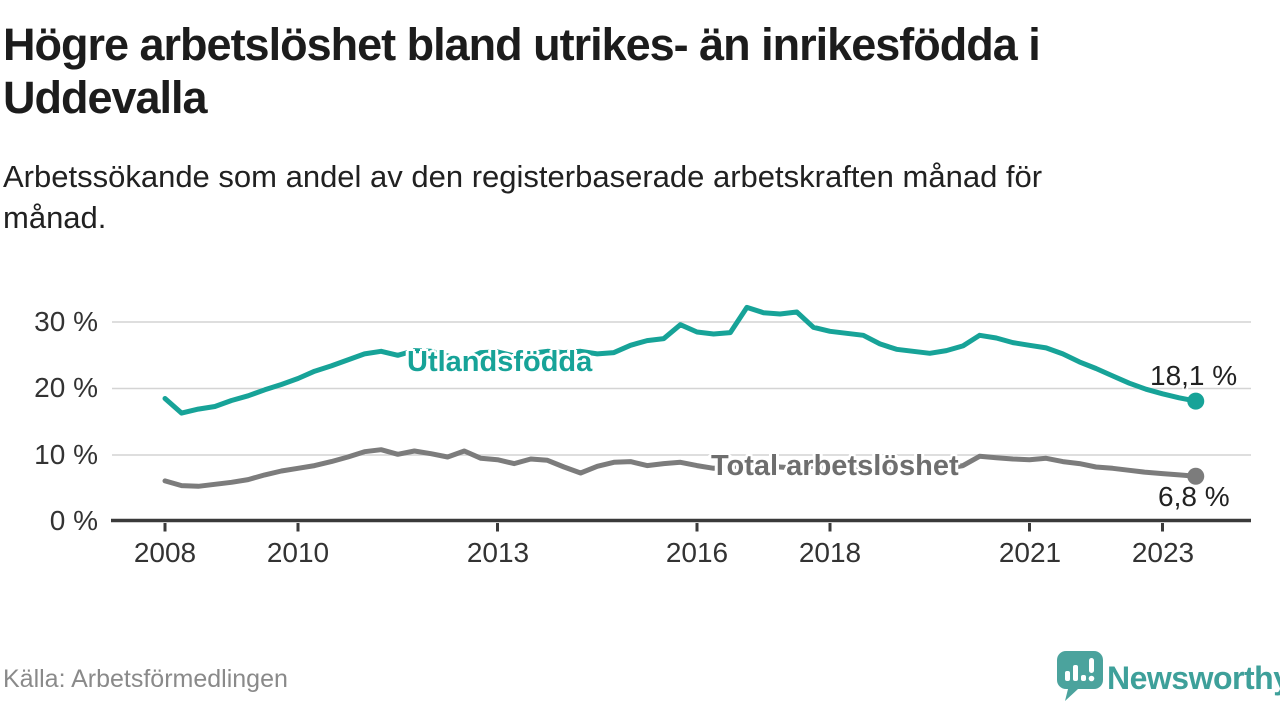 This screenshot has height=720, width=1280. Describe the element at coordinates (66, 321) in the screenshot. I see `y-tick-30: 30 %` at that location.